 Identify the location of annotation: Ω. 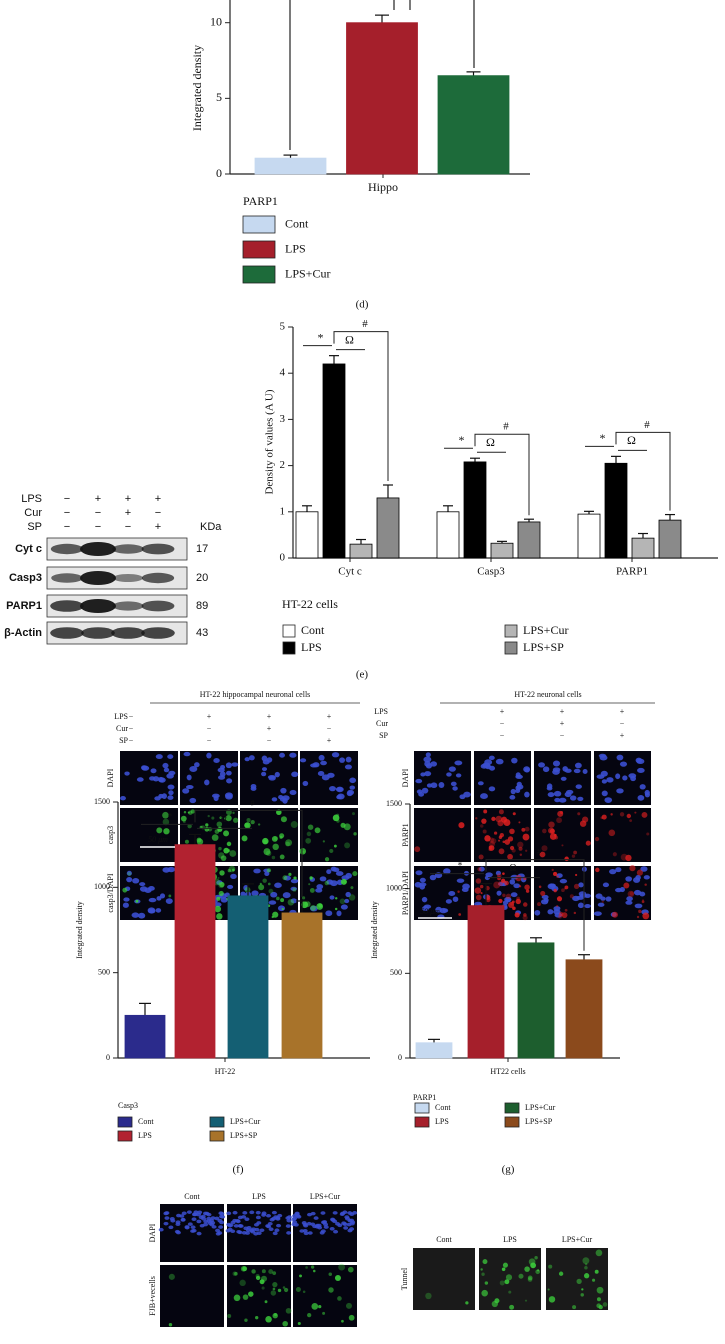
(223, 818).